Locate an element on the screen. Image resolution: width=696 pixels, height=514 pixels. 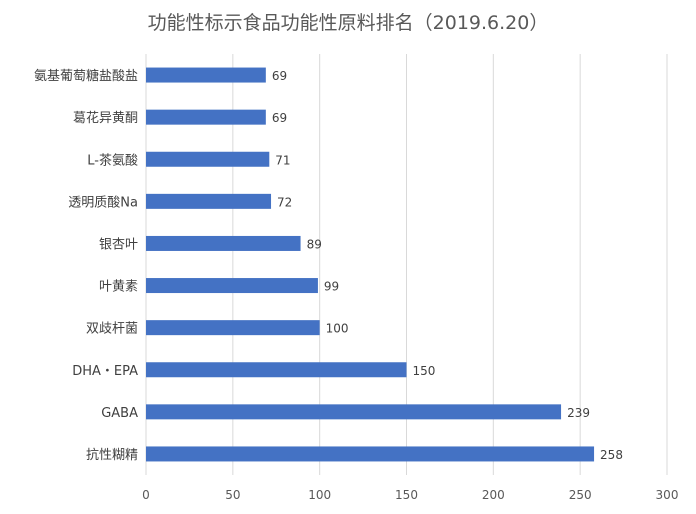
value-label-6: 100 is located at coordinates (337, 329).